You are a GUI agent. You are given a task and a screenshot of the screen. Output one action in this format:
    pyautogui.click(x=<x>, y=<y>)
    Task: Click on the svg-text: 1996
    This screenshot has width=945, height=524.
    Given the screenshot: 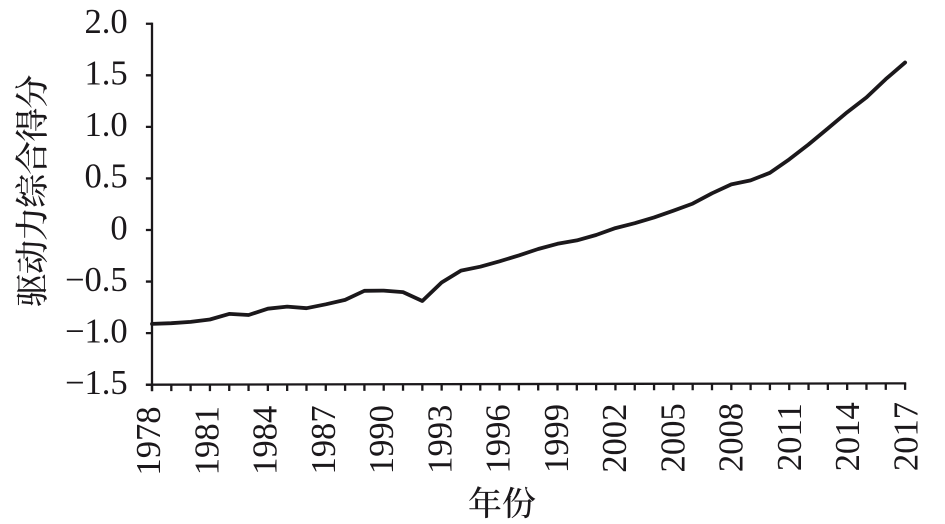 What is the action you would take?
    pyautogui.click(x=499, y=438)
    